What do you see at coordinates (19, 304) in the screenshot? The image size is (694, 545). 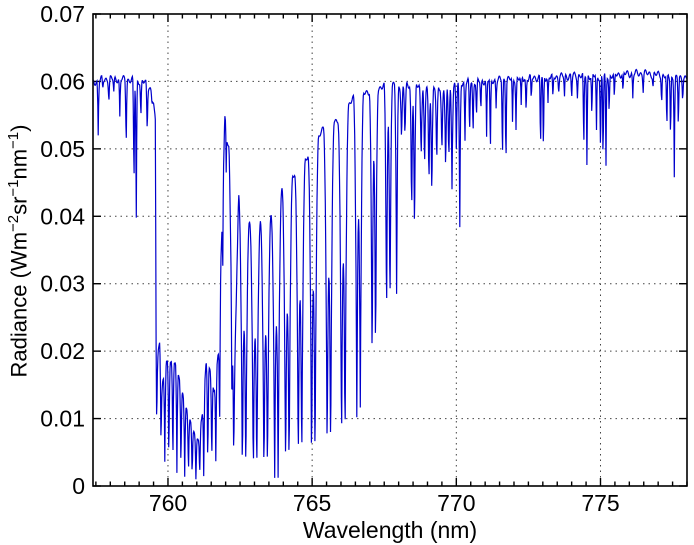 I see `y-axis-title-text: Radiance (Wm` at bounding box center [19, 304].